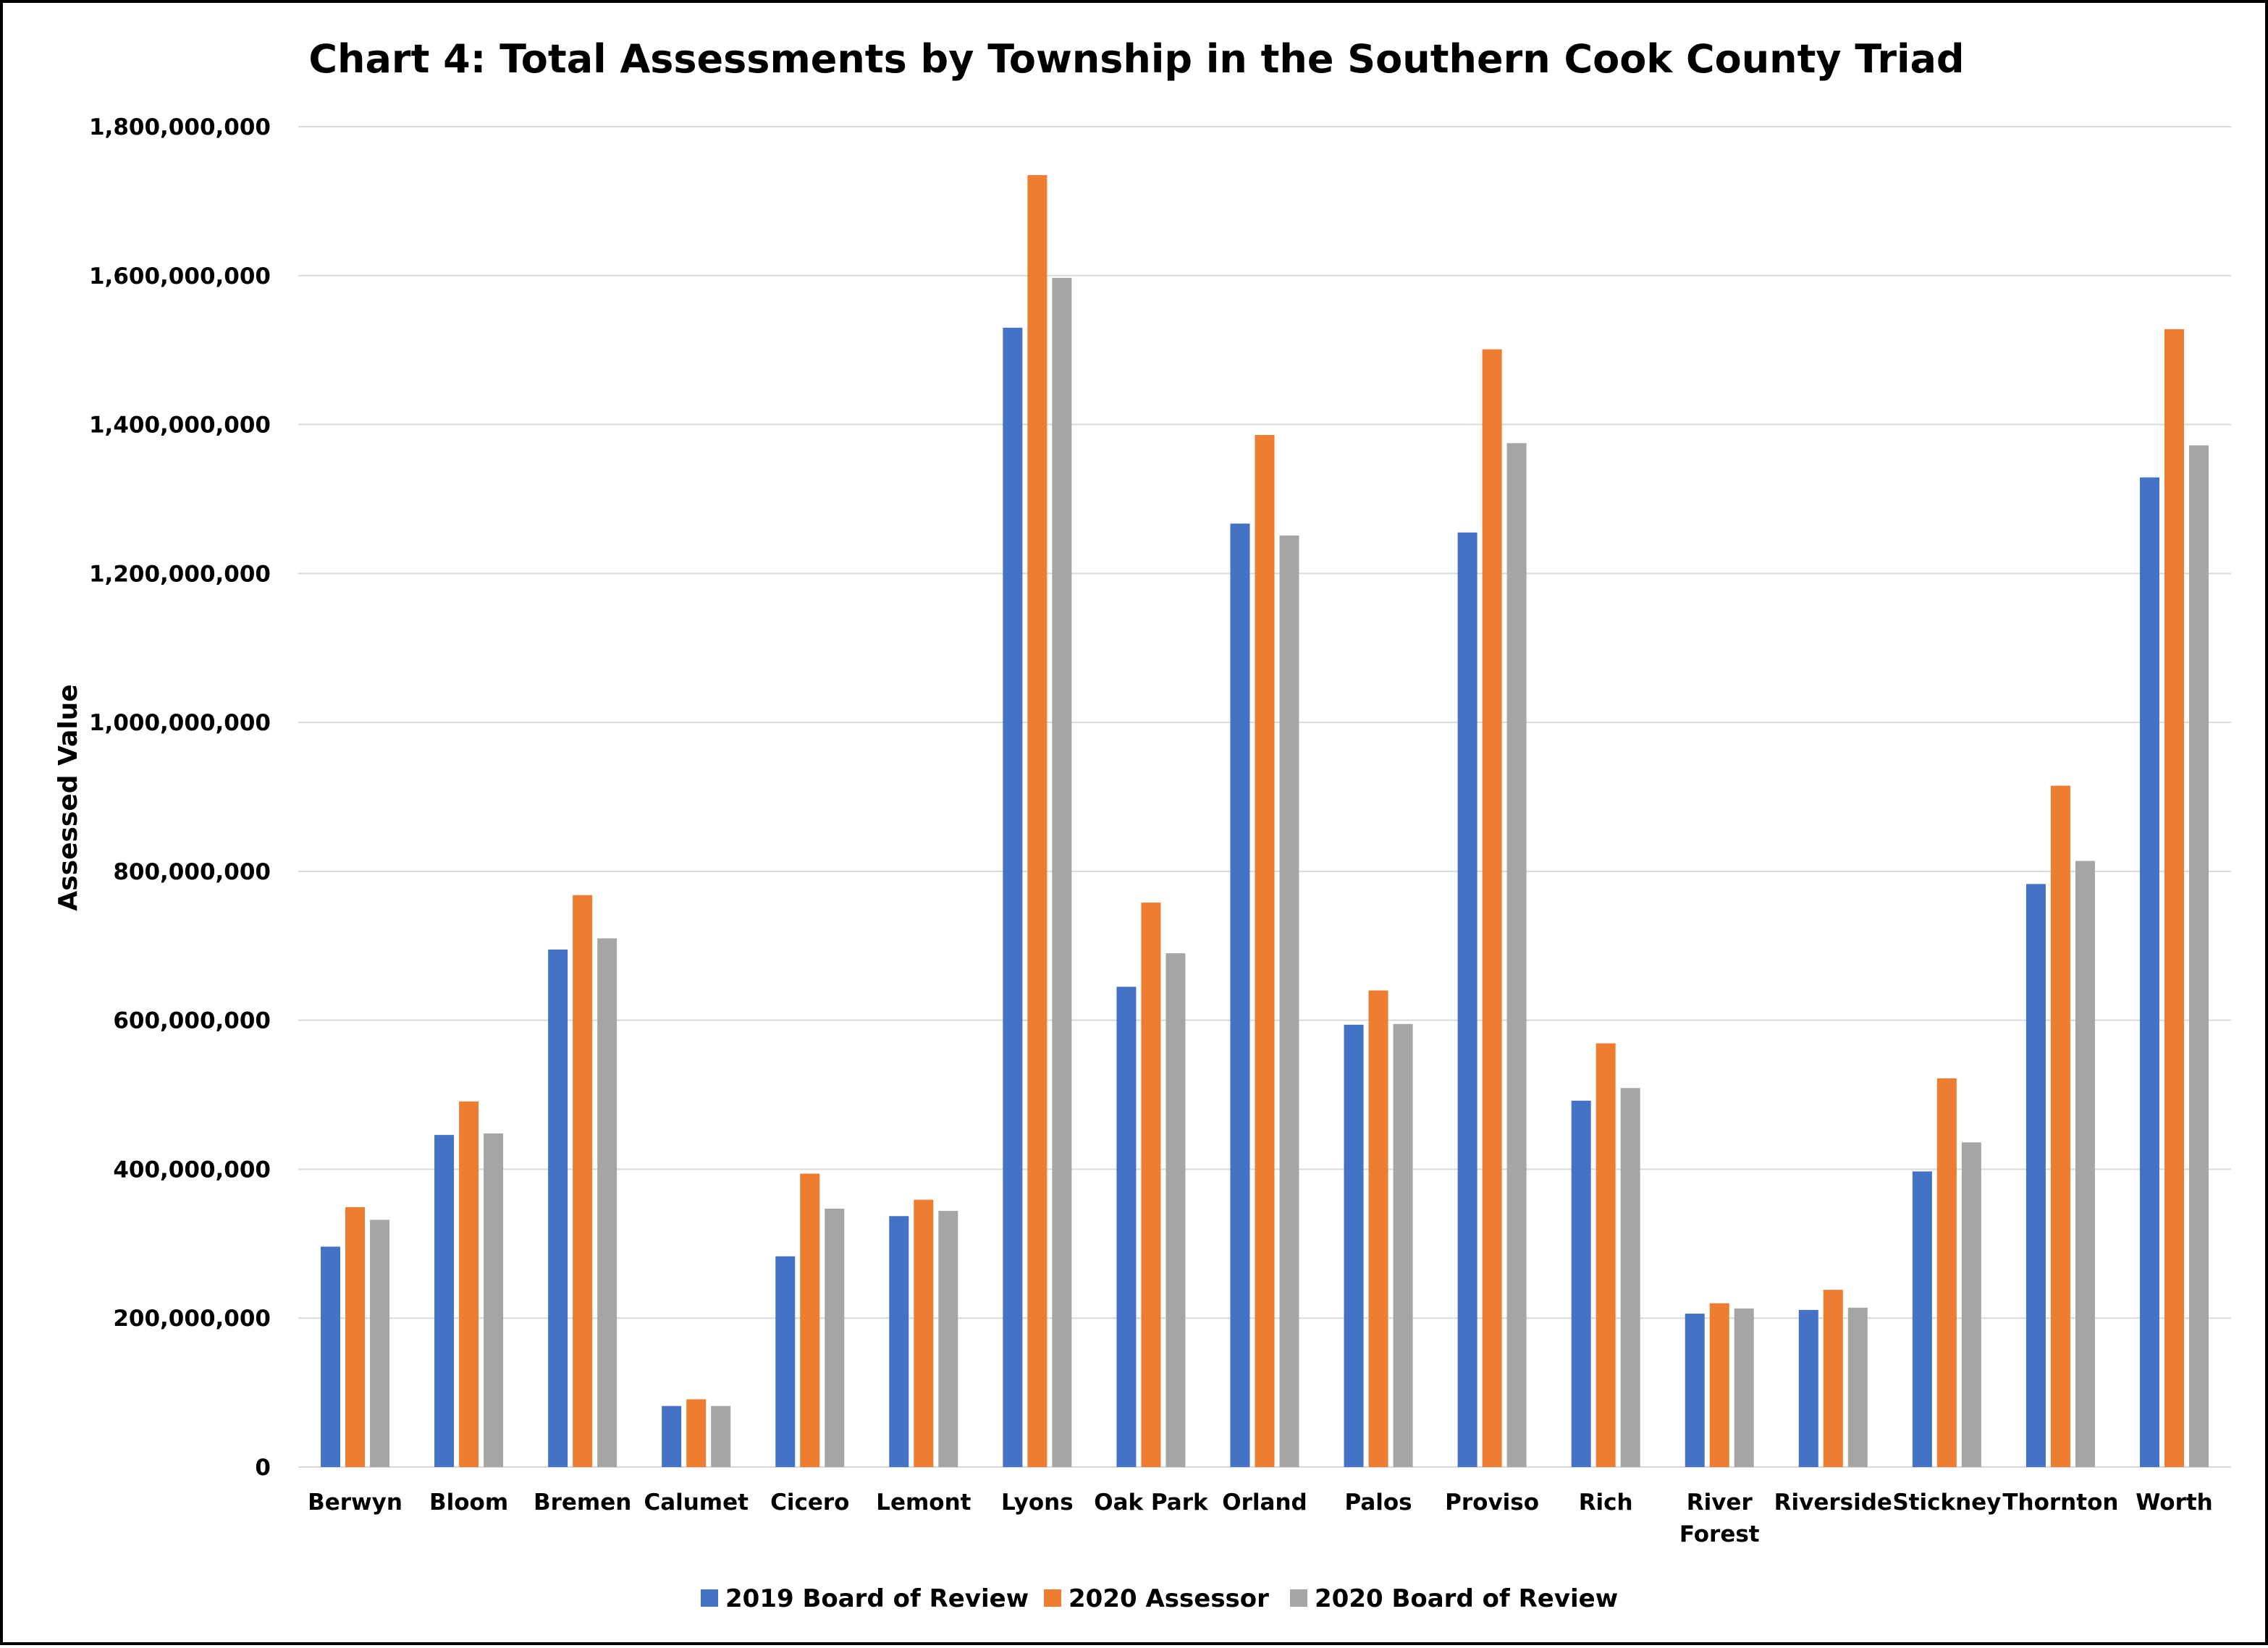 This screenshot has height=1648, width=2268. I want to click on x-tick-label: Riverside, so click(1833, 1502).